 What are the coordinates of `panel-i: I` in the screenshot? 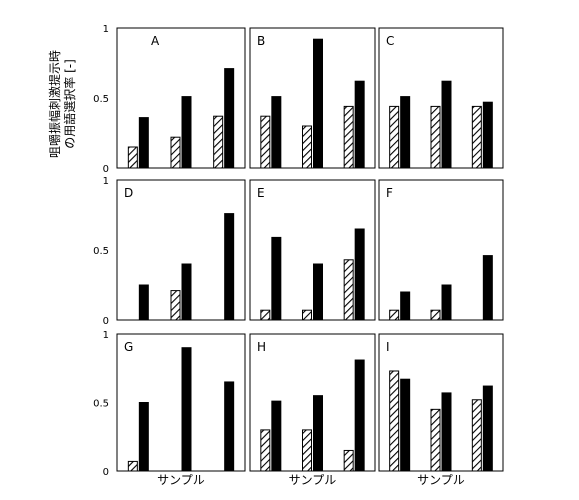 It's located at (441, 402).